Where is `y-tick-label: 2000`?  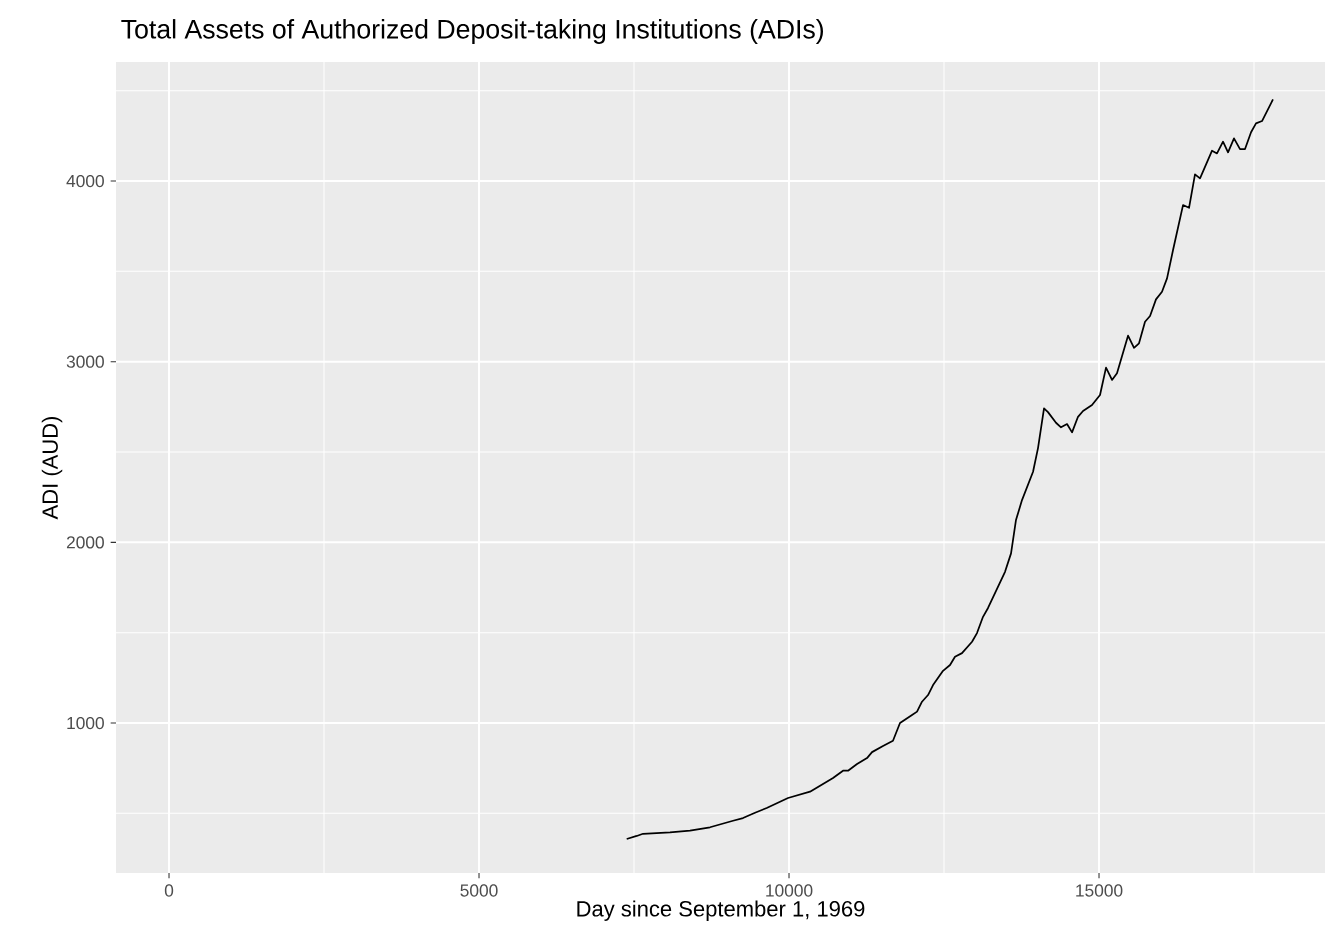 y-tick-label: 2000 is located at coordinates (85, 542).